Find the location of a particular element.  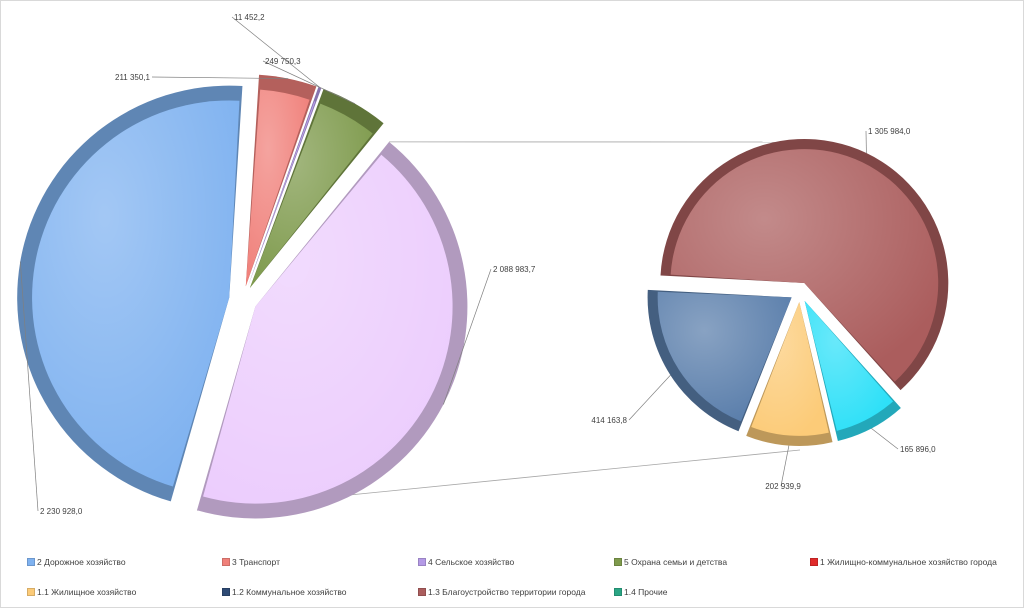

legend-item-s11: 1.1 Жилищное хозяйство is located at coordinates (81, 592).